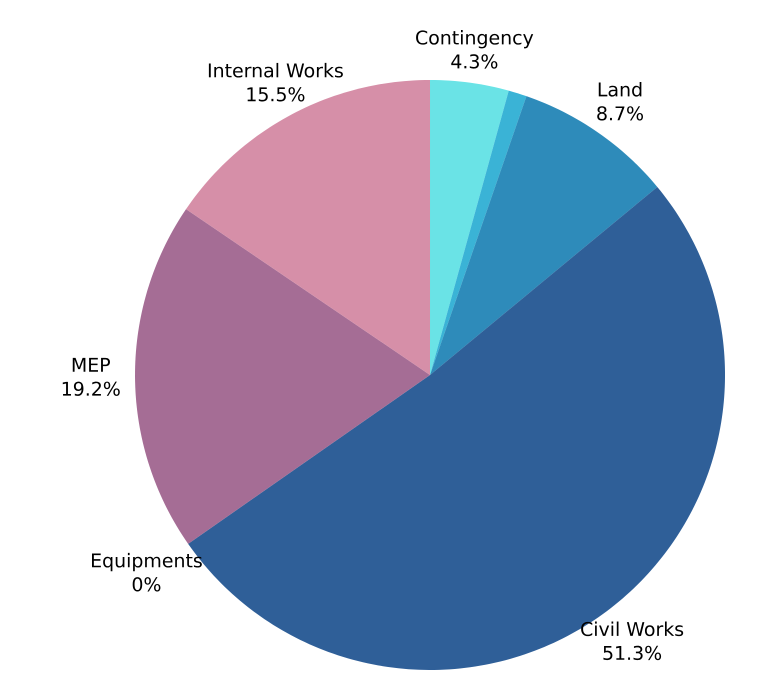 This screenshot has width=776, height=675. I want to click on slice-label: Internal Works, so click(275, 70).